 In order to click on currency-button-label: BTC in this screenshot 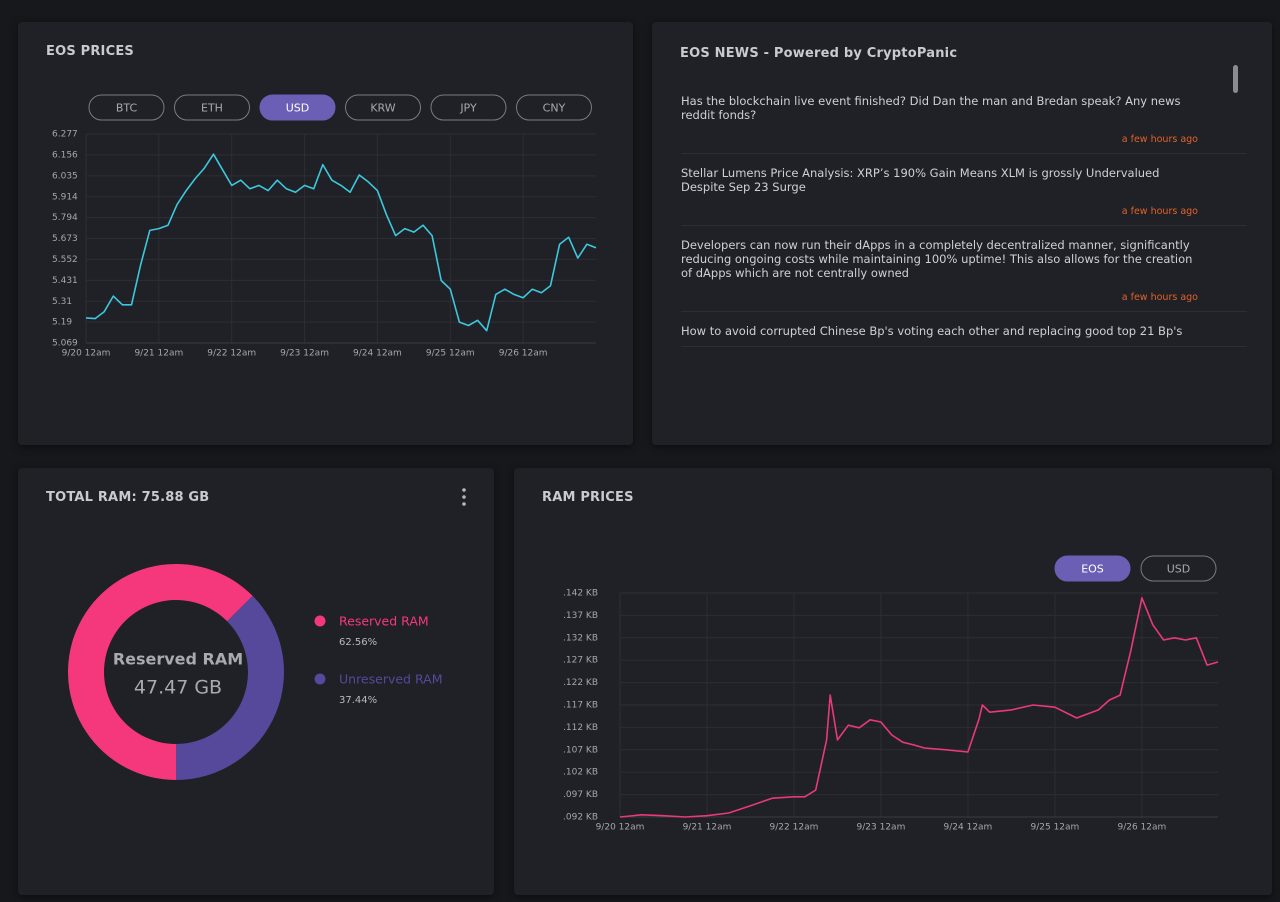, I will do `click(127, 108)`.